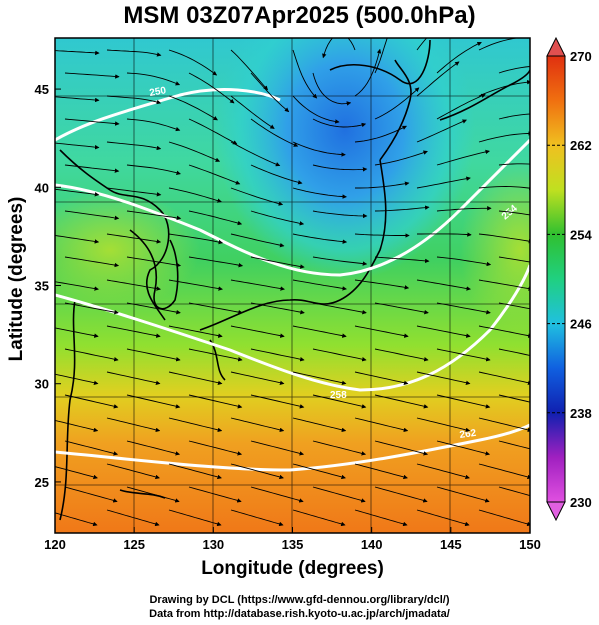  What do you see at coordinates (581, 56) in the screenshot?
I see `colorbar-tick-label: 270` at bounding box center [581, 56].